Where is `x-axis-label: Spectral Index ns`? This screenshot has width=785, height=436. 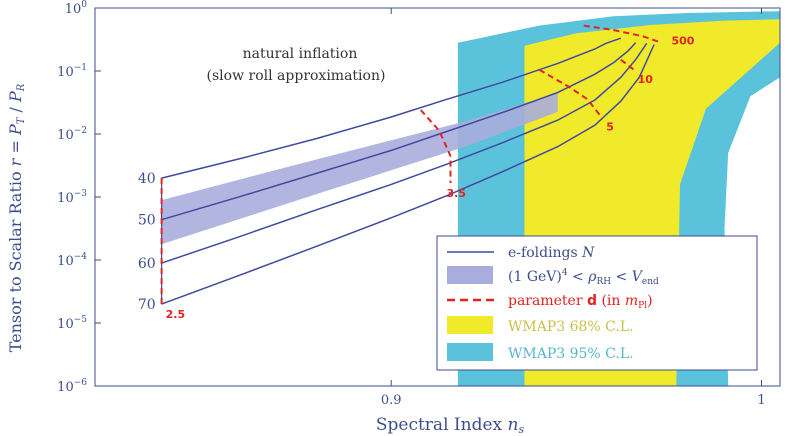 x-axis-label: Spectral Index ns is located at coordinates (450, 425).